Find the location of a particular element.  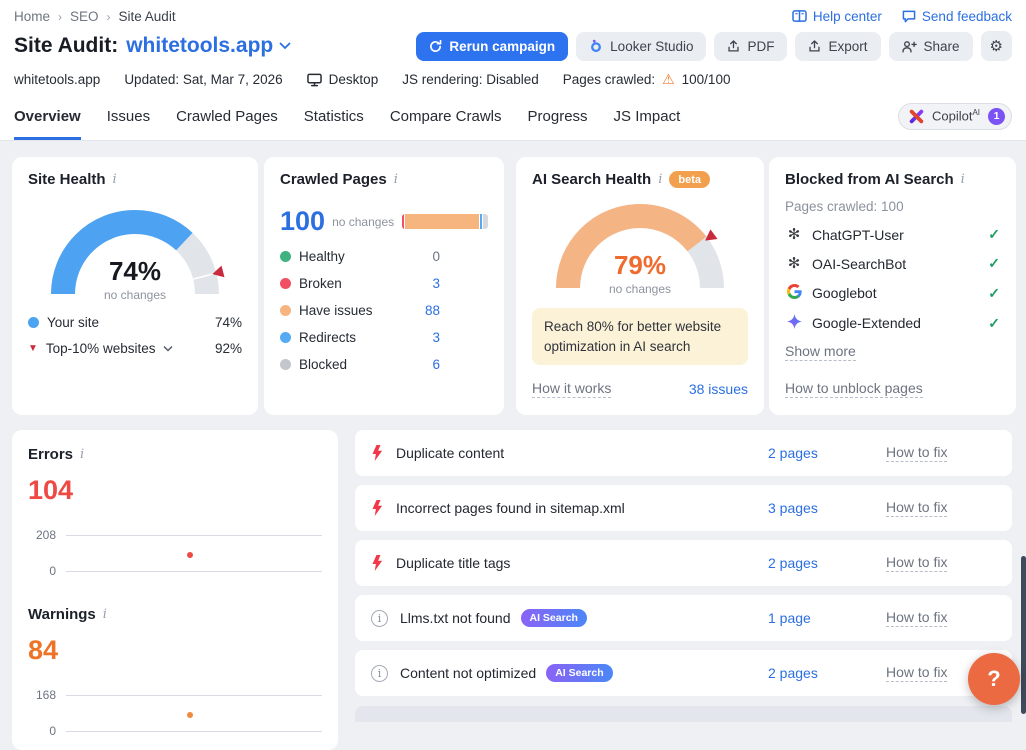

refresh-icon is located at coordinates (436, 45).